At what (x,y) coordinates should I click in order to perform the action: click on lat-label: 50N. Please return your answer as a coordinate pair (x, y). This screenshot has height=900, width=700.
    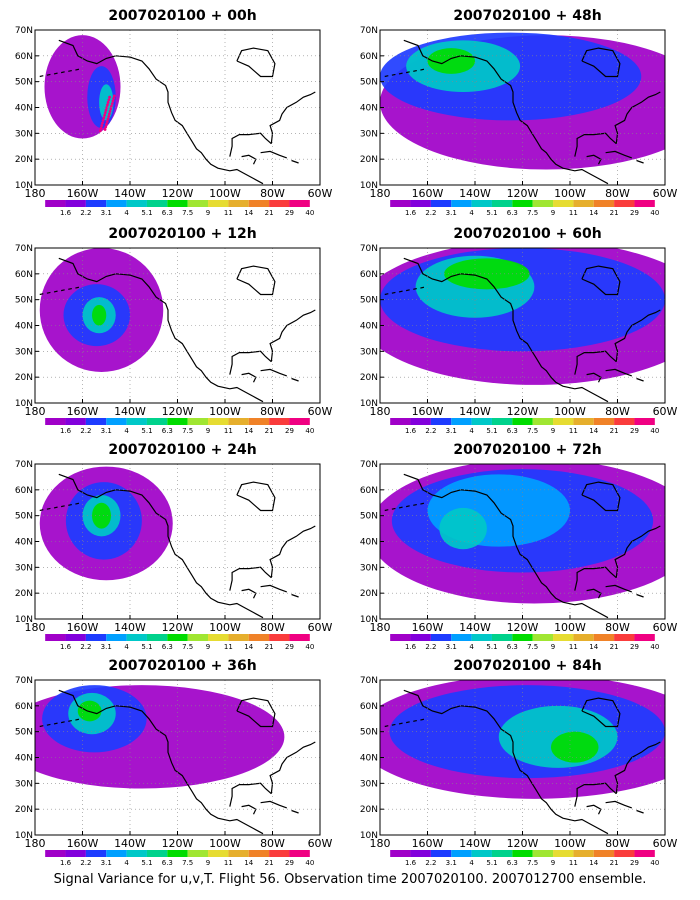
    Looking at the image, I should click on (369, 733).